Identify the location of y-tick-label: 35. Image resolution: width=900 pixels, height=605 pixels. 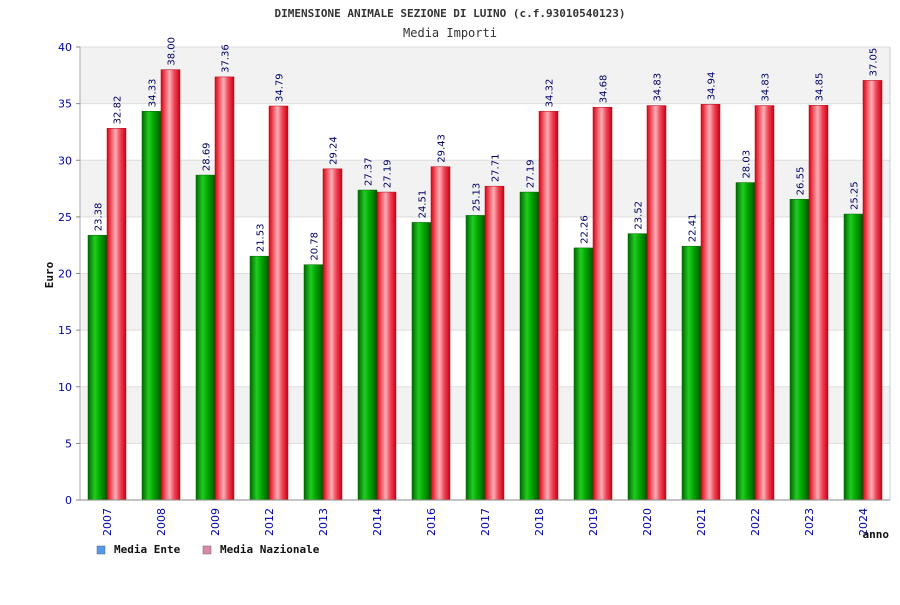
(65, 104).